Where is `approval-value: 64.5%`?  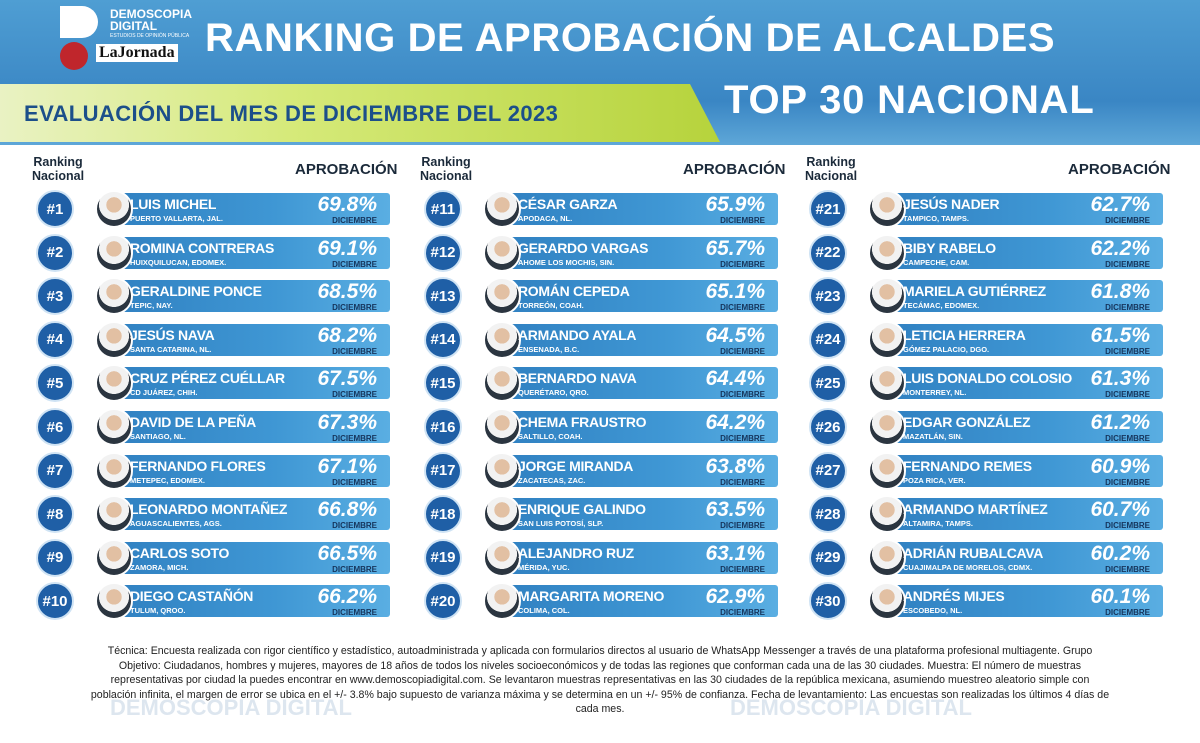 approval-value: 64.5% is located at coordinates (735, 335).